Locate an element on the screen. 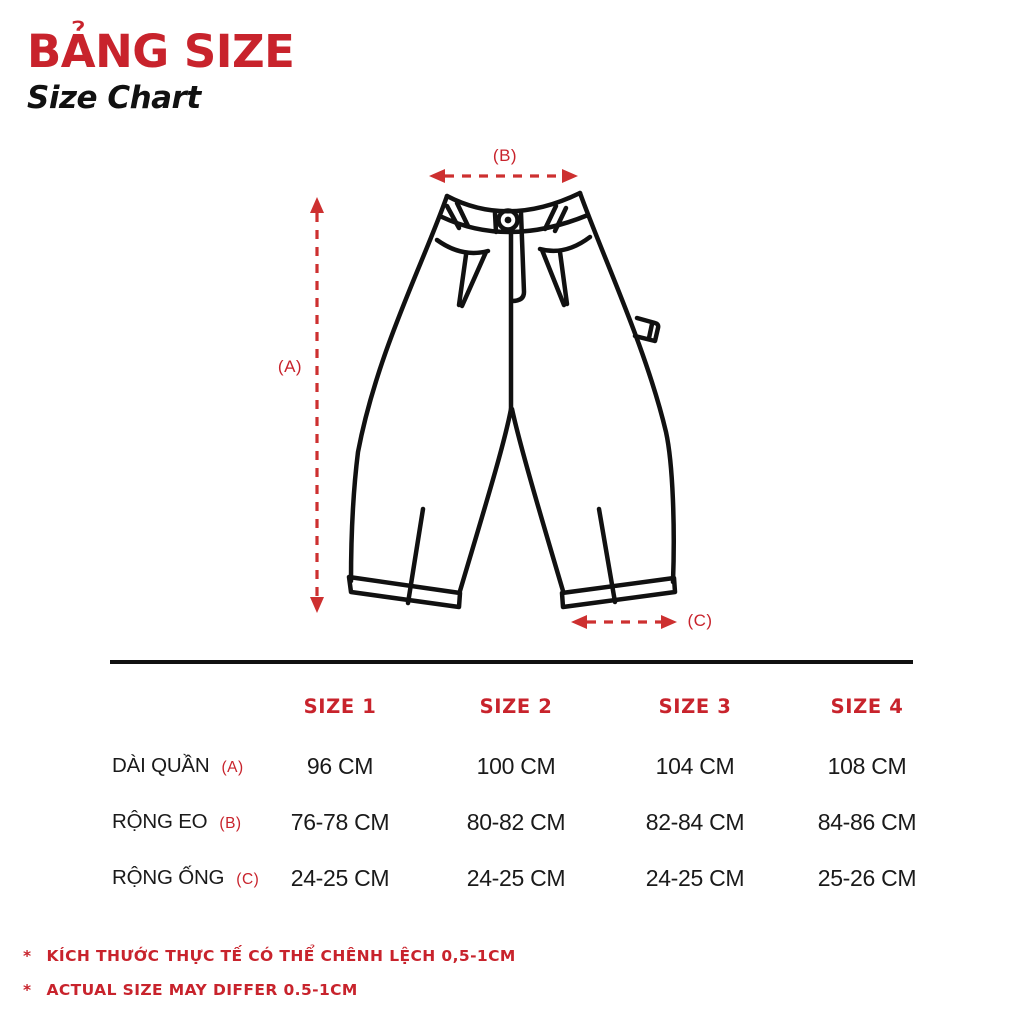 The width and height of the screenshot is (1024, 1024). table-cell: 76-78 CM is located at coordinates (340, 822).